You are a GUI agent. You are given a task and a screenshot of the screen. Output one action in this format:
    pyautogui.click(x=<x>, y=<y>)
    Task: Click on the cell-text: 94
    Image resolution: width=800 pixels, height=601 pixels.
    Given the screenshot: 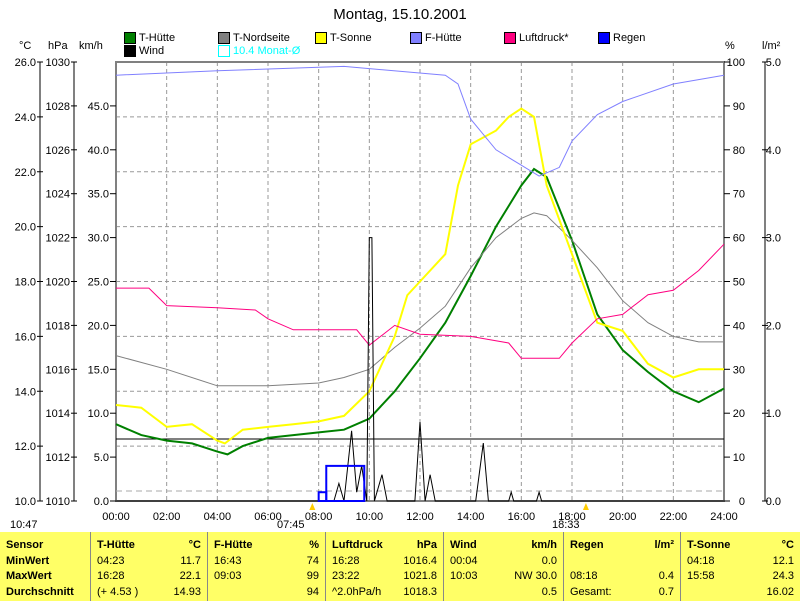 What is the action you would take?
    pyautogui.click(x=312, y=591)
    